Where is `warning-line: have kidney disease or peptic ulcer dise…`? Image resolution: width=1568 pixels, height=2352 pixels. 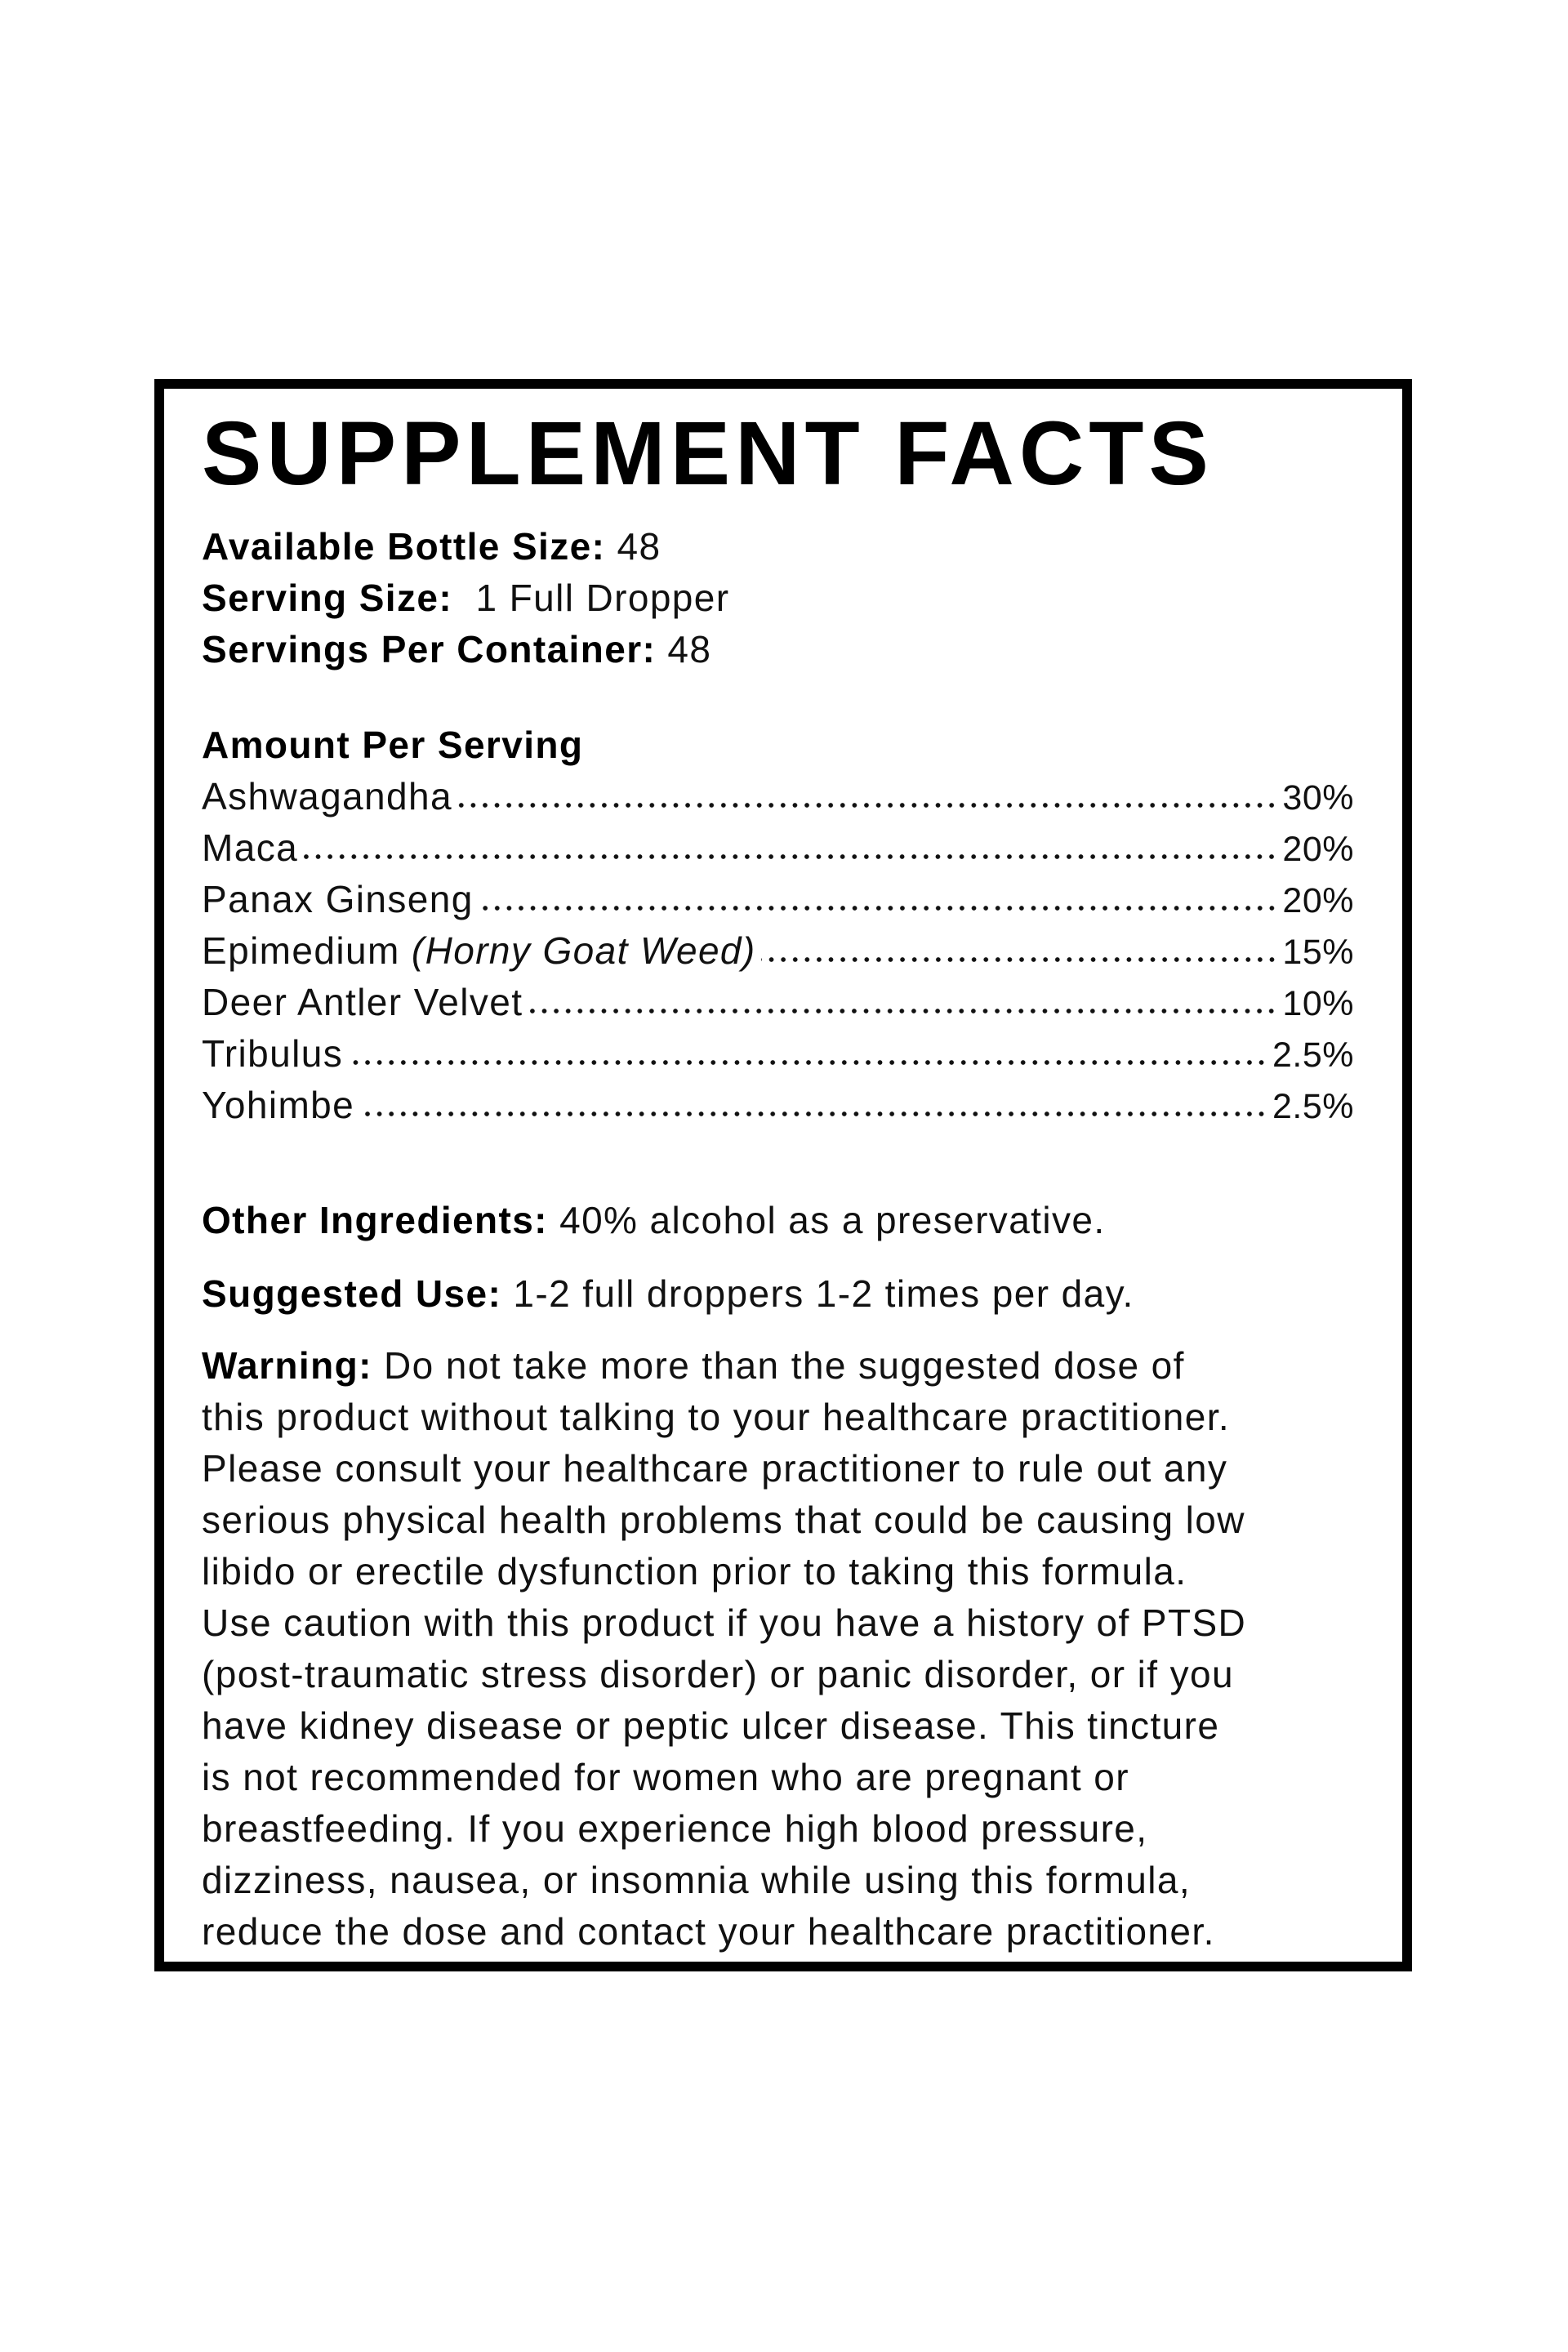
warning-line: have kidney disease or peptic ulcer dise… is located at coordinates (711, 1726).